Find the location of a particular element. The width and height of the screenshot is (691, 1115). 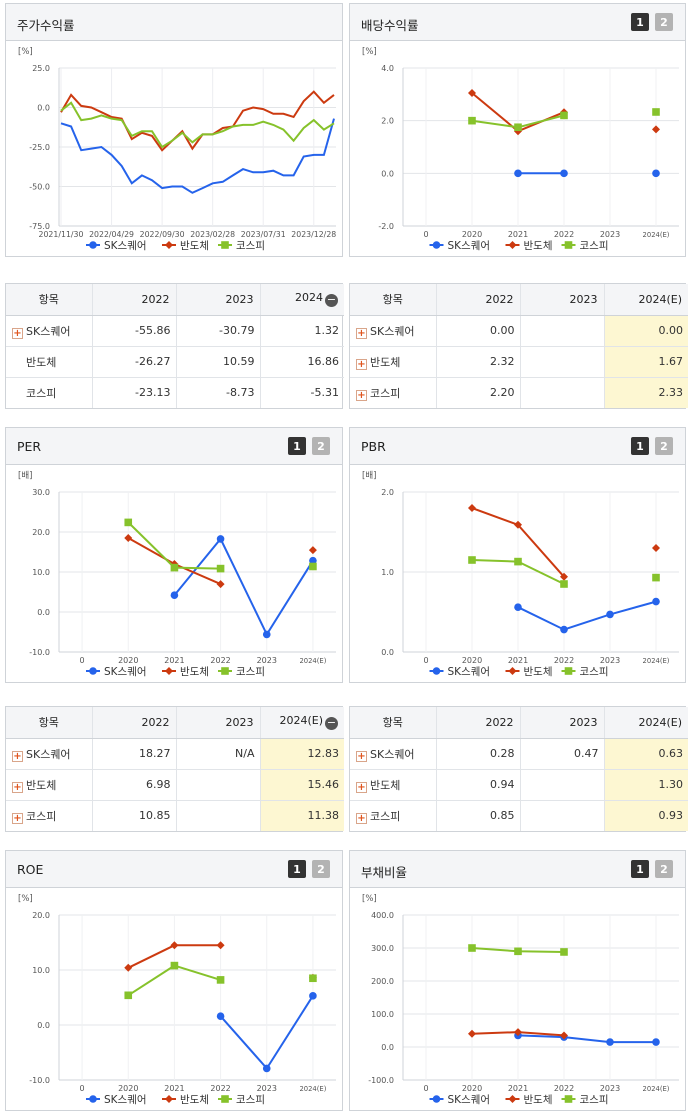

y-tick-label: -10.0 is located at coordinates (39, 652).